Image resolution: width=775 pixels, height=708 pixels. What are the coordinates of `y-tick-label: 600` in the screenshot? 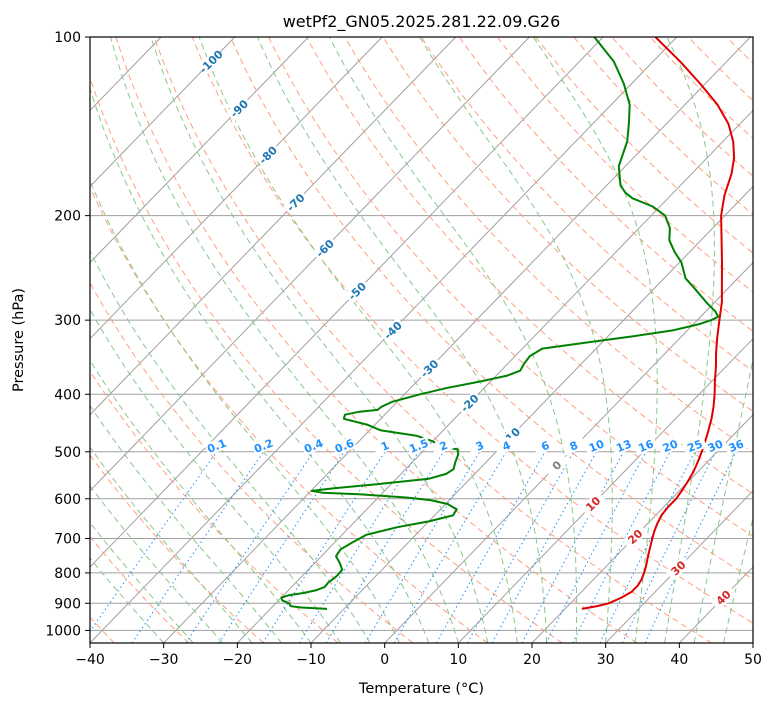 It's located at (67, 500).